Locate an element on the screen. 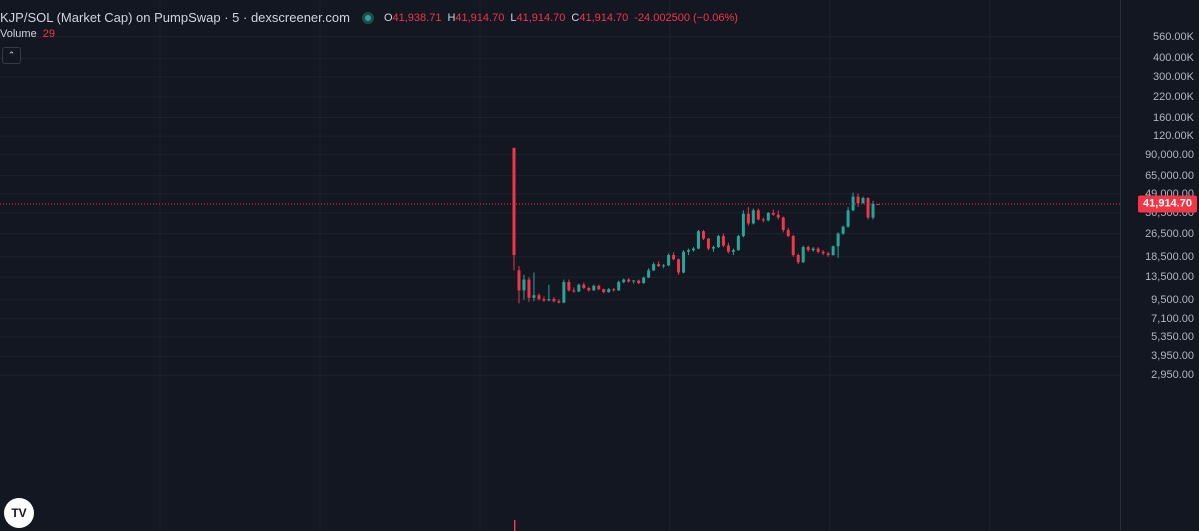 The height and width of the screenshot is (531, 1199). price-tick-label: 5,350.00 is located at coordinates (1172, 336).